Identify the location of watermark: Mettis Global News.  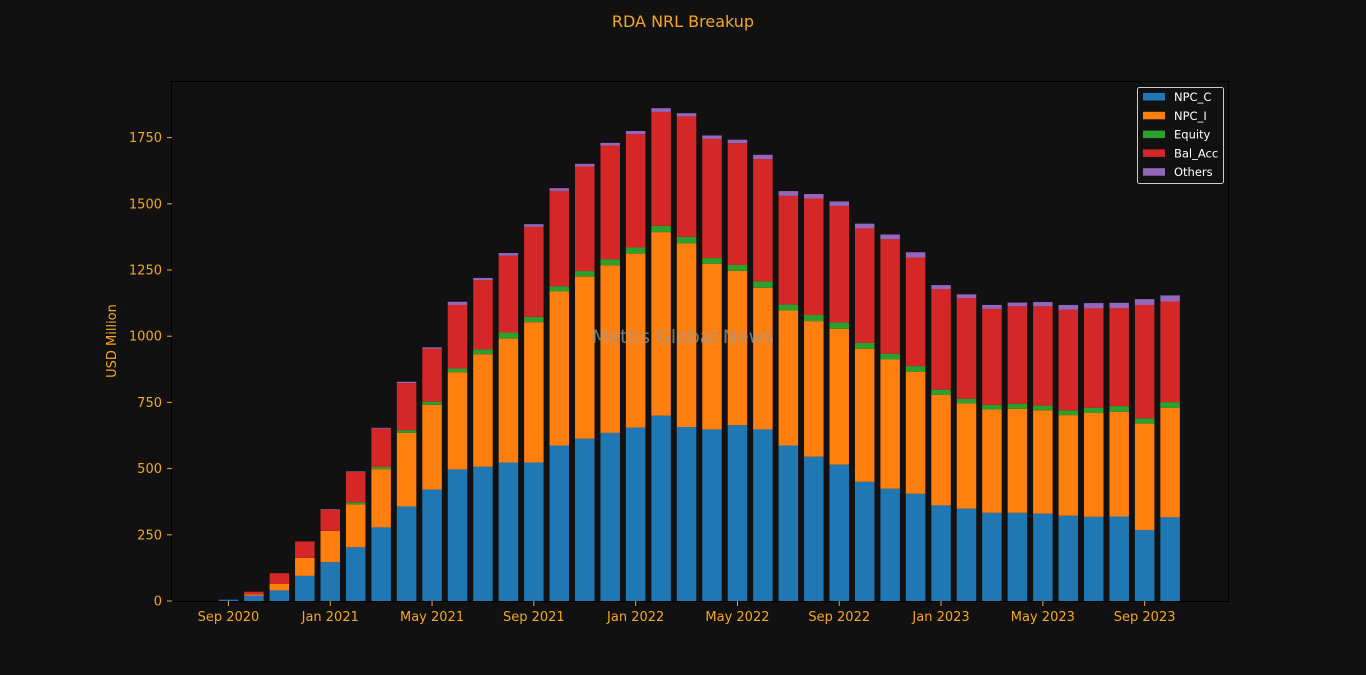
(683, 337).